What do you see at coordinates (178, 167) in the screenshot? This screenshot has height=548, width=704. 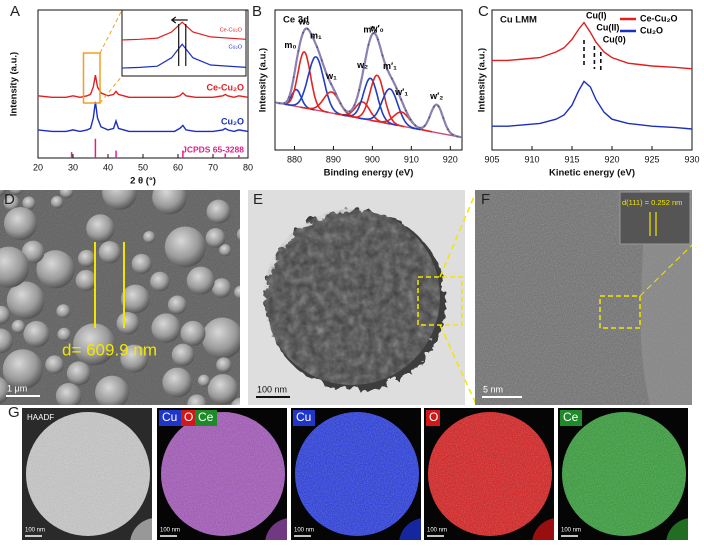 I see `x-tick-label: 60` at bounding box center [178, 167].